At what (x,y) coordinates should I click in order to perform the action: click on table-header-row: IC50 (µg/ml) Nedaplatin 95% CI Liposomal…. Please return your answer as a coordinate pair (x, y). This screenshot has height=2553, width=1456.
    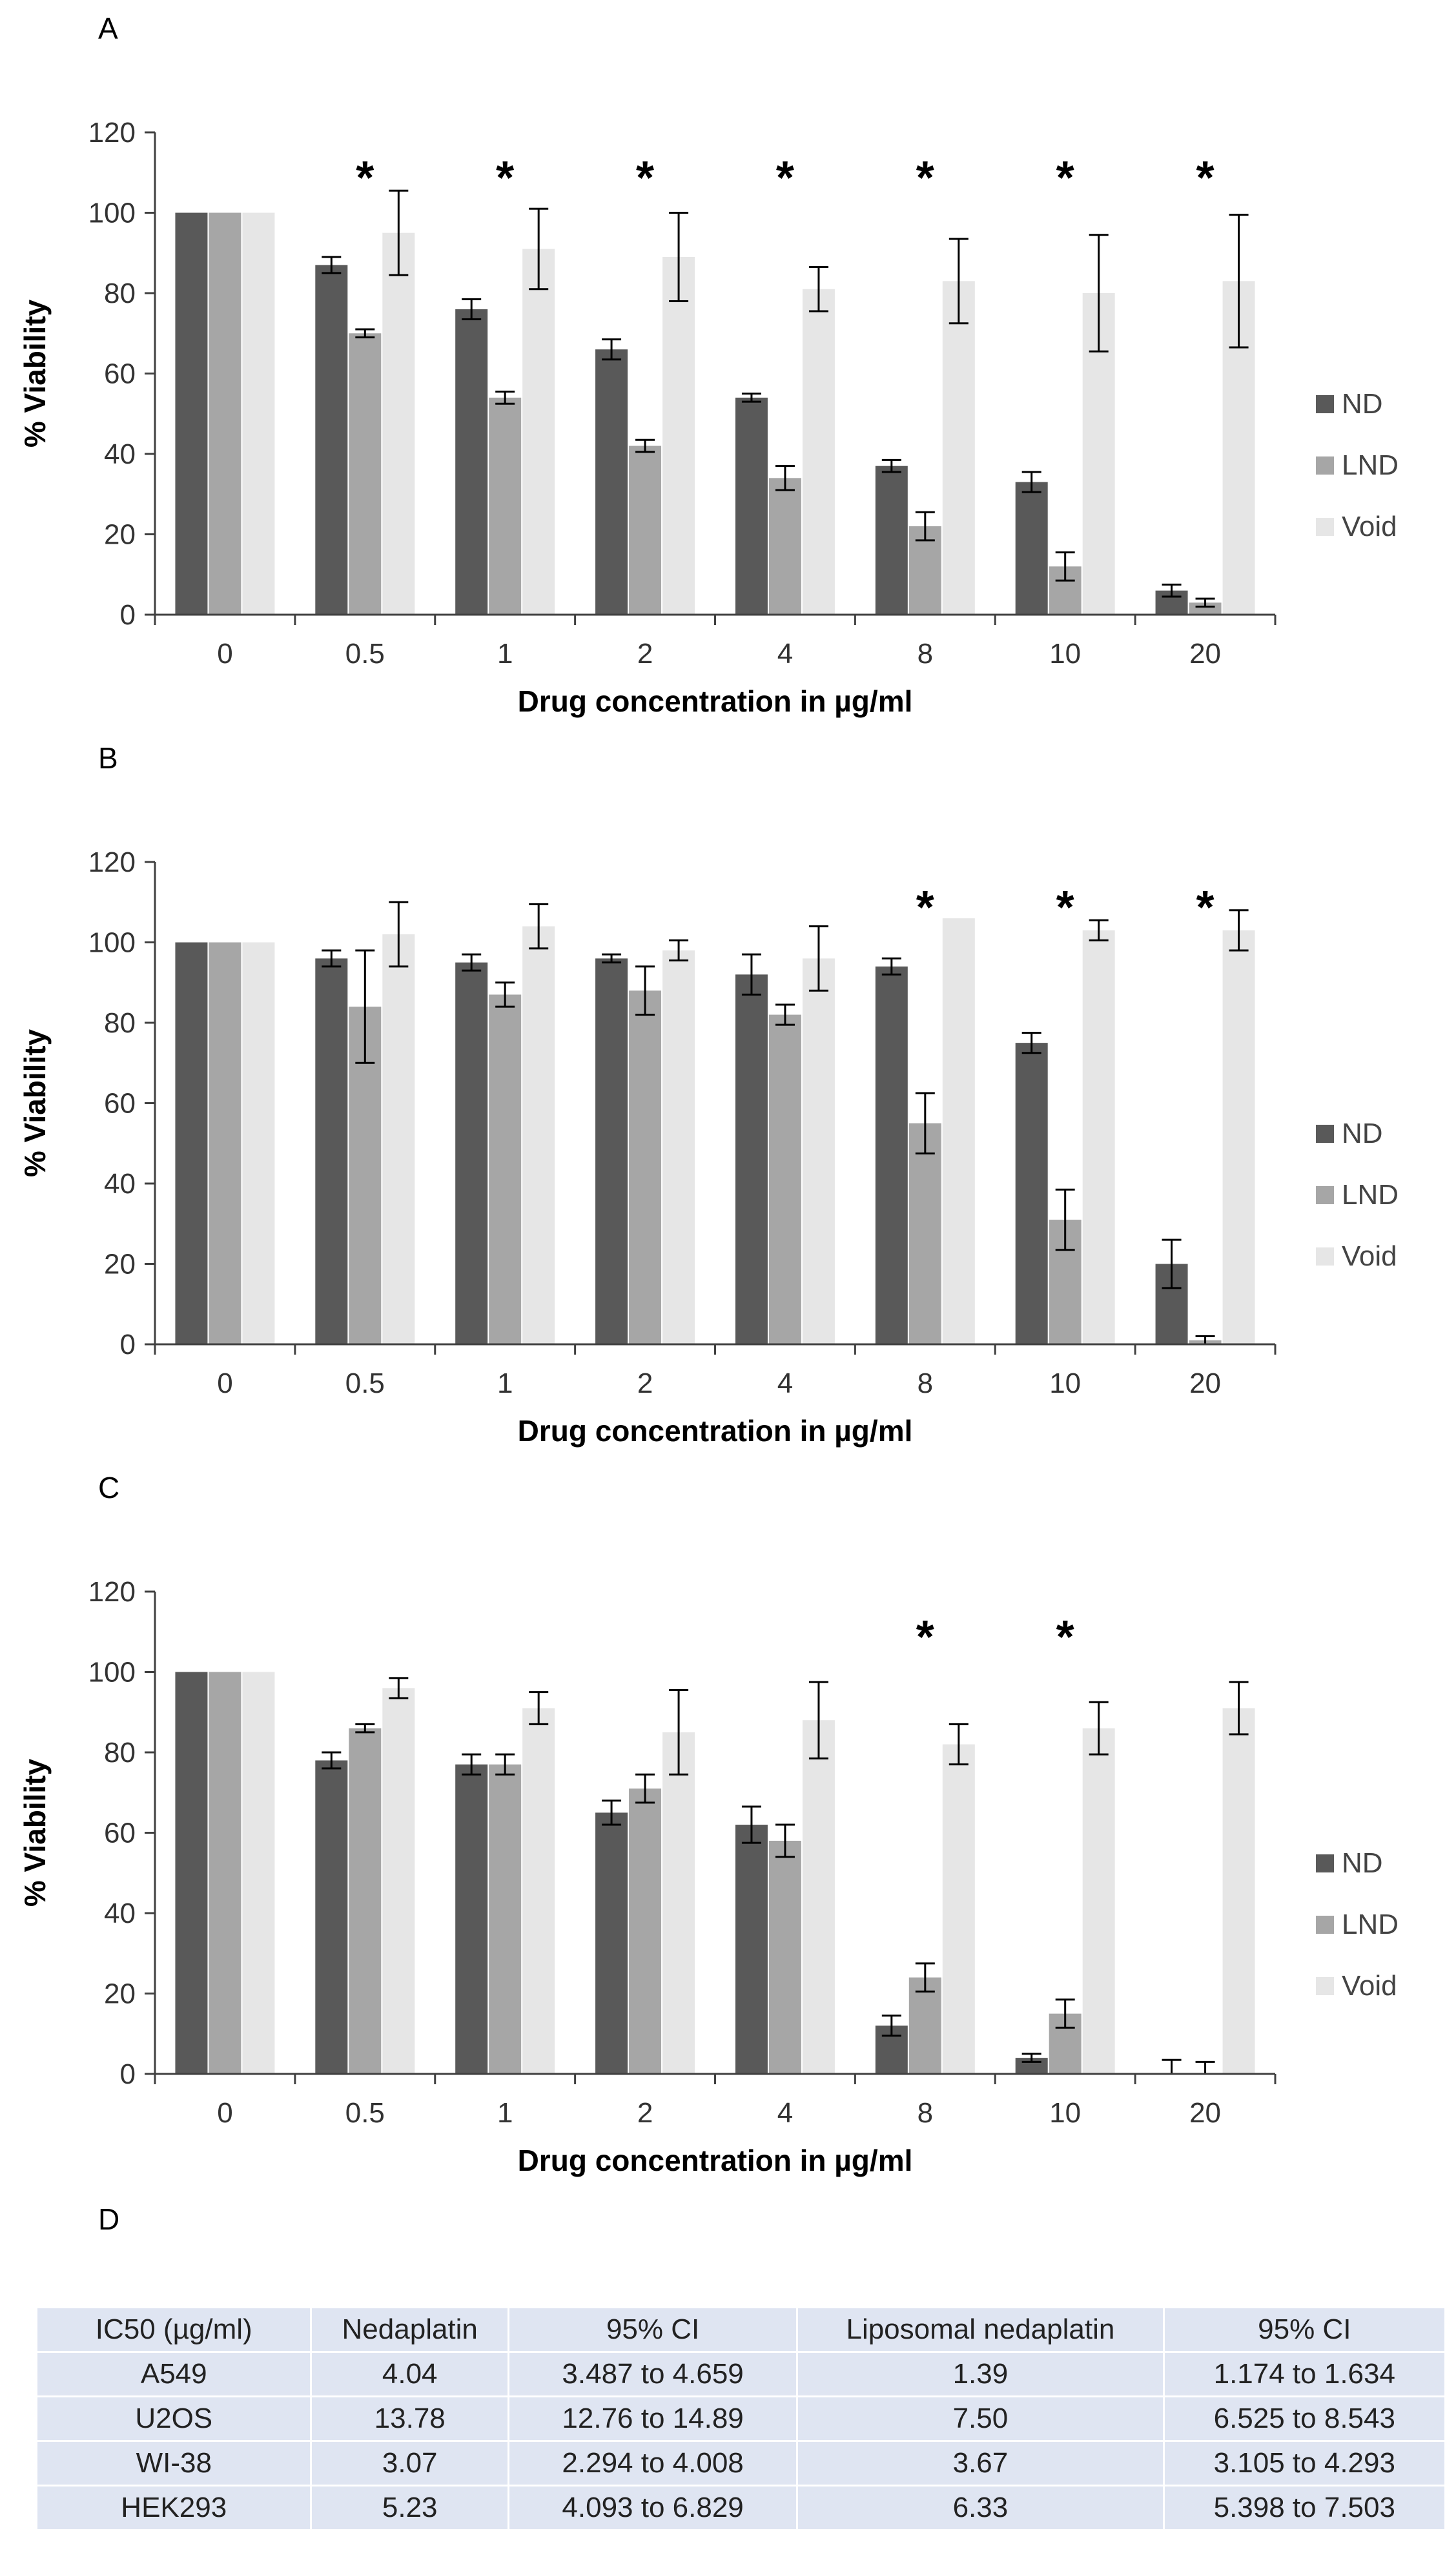
    Looking at the image, I should click on (741, 2329).